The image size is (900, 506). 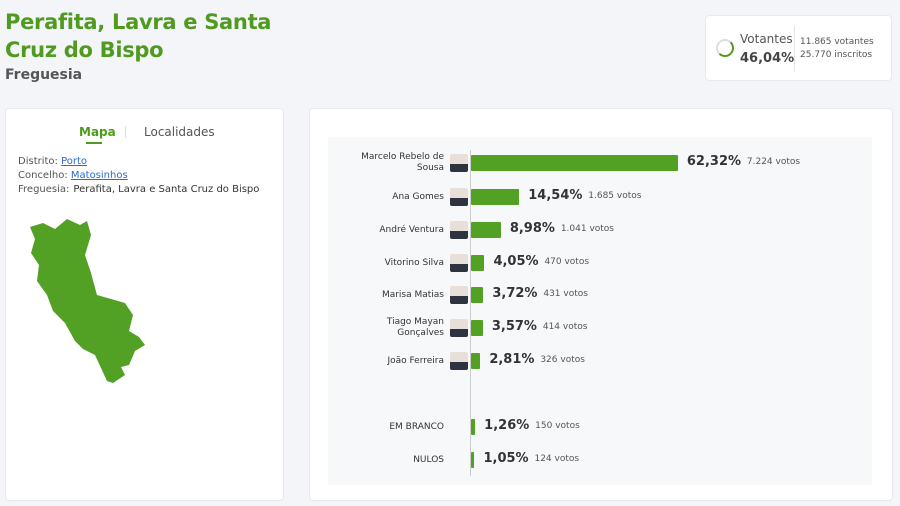 What do you see at coordinates (516, 261) in the screenshot?
I see `result-percent: 4,05%` at bounding box center [516, 261].